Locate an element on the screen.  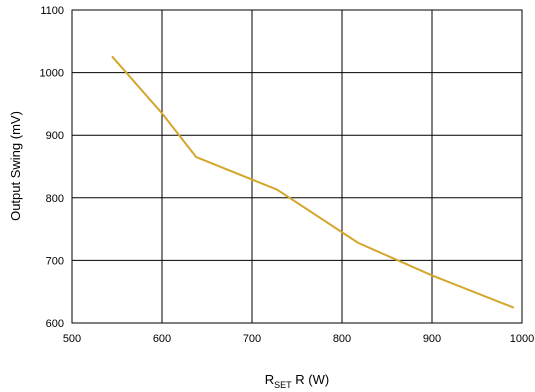
y-tick-label: 700 is located at coordinates (55, 261).